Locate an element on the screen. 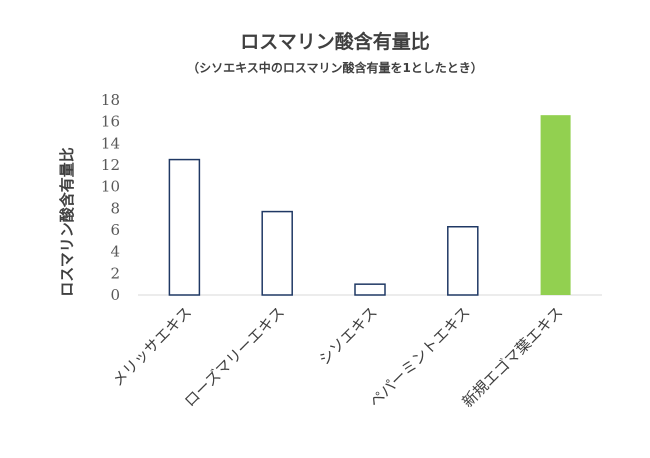  chart-title: ロスマリン酸含有量比 is located at coordinates (334, 41).